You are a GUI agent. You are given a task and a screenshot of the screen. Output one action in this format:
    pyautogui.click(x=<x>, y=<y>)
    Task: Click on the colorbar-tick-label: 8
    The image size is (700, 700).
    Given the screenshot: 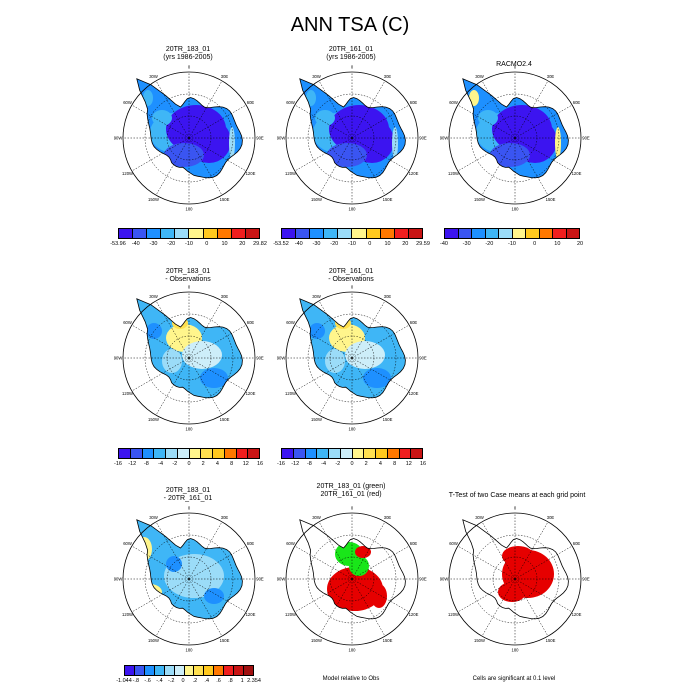 What is the action you would take?
    pyautogui.click(x=395, y=464)
    